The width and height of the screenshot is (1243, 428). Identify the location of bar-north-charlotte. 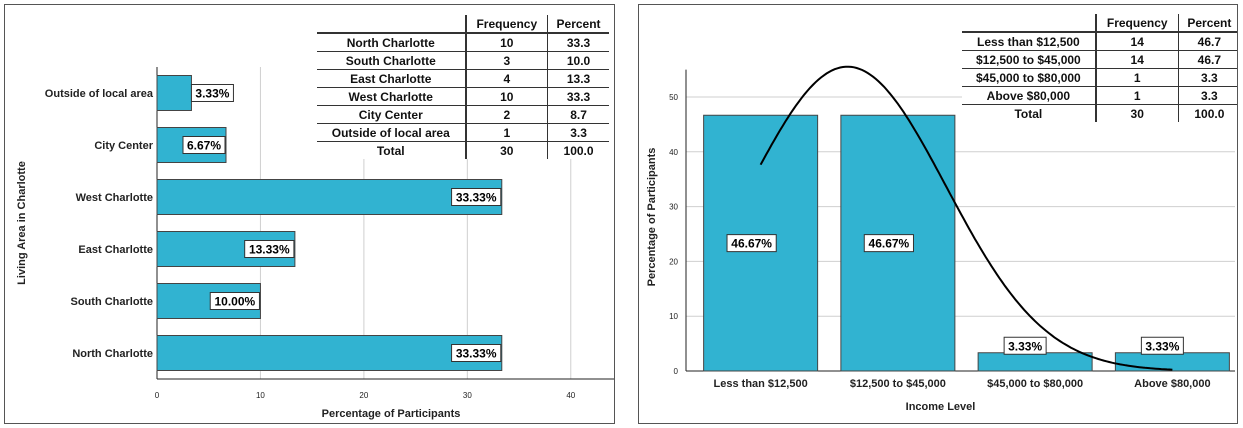
(329, 353).